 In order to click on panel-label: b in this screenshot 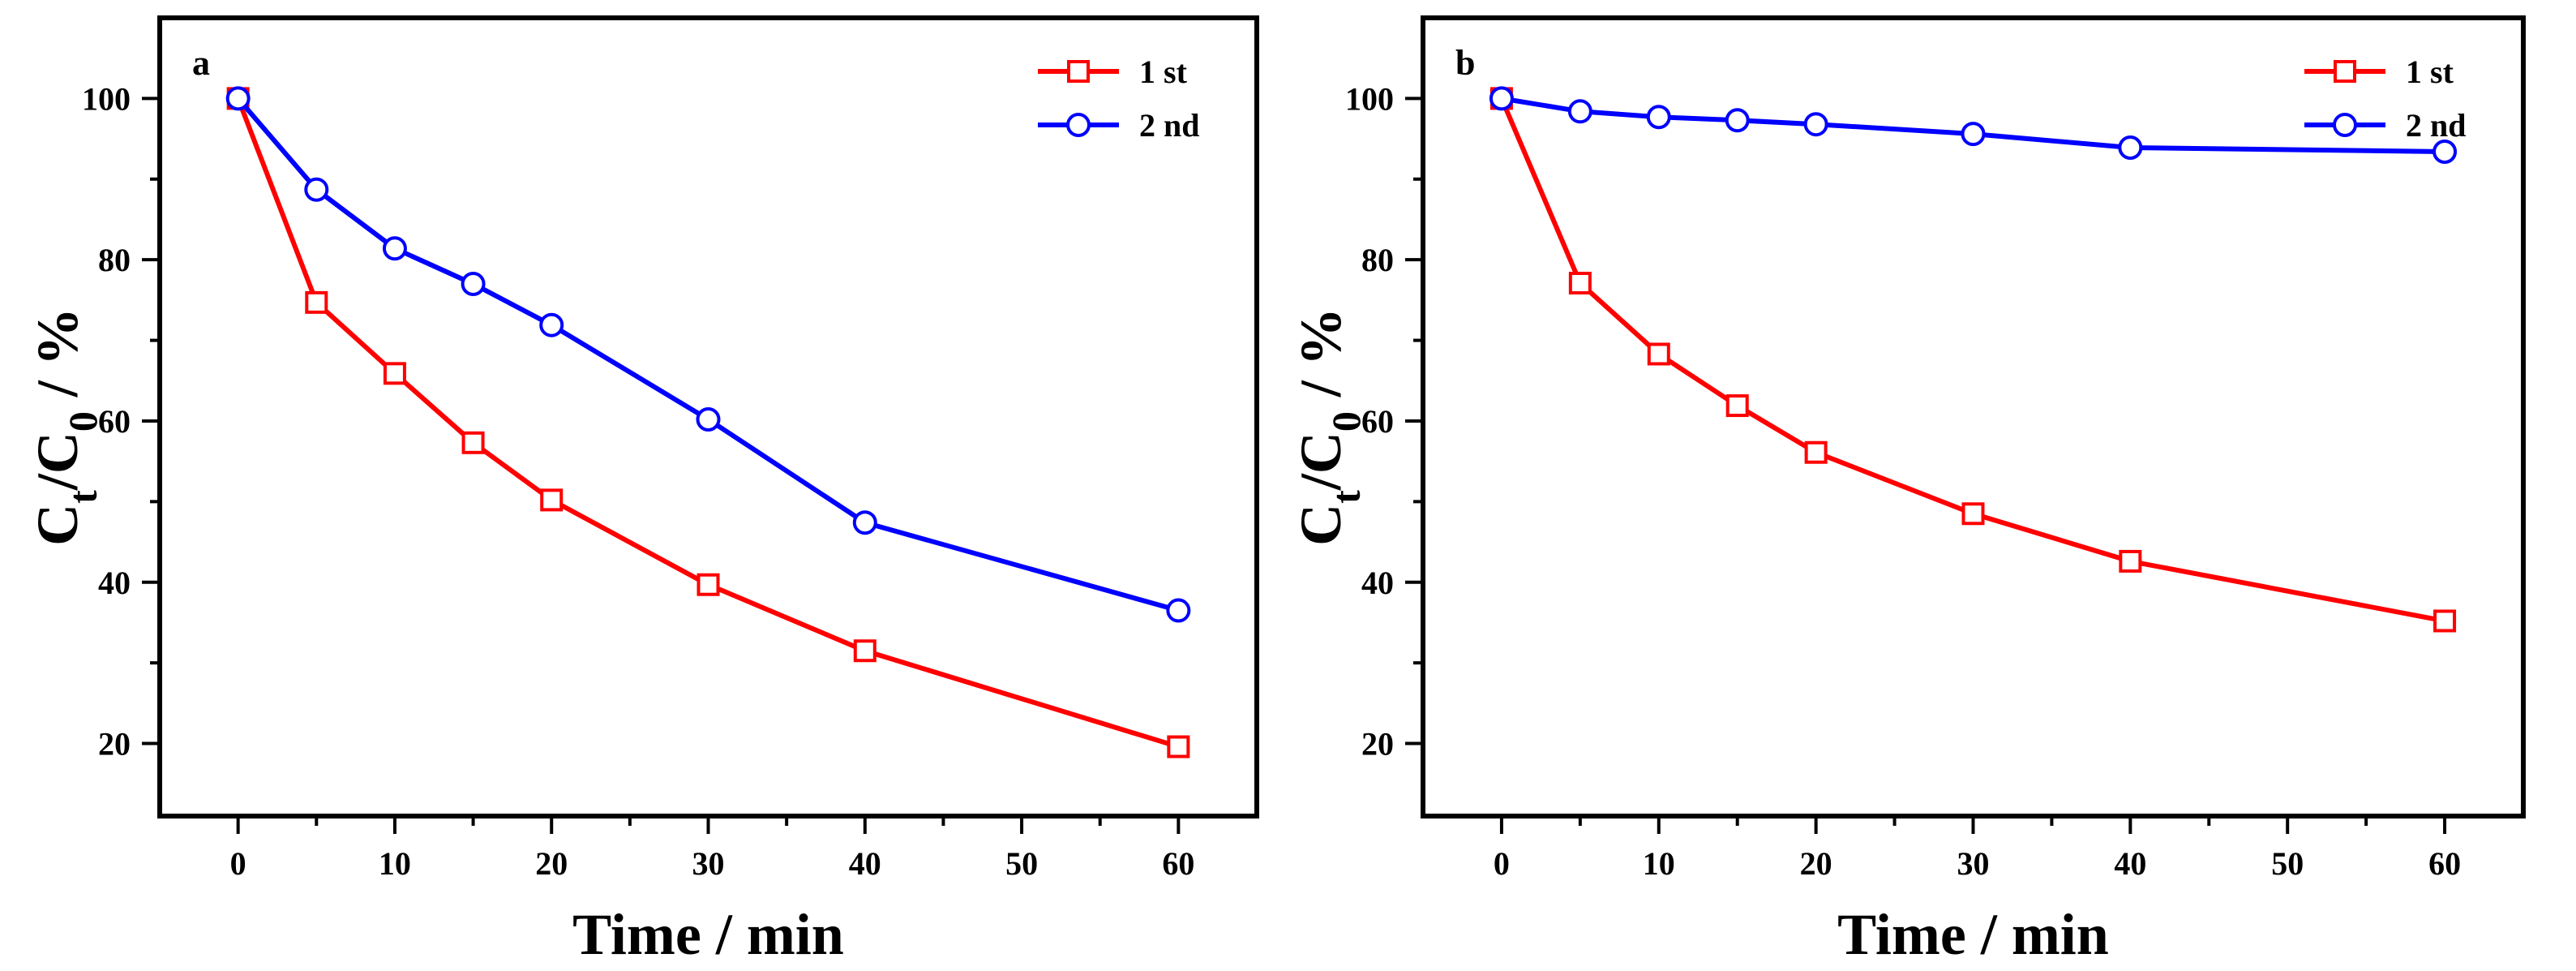, I will do `click(1465, 63)`.